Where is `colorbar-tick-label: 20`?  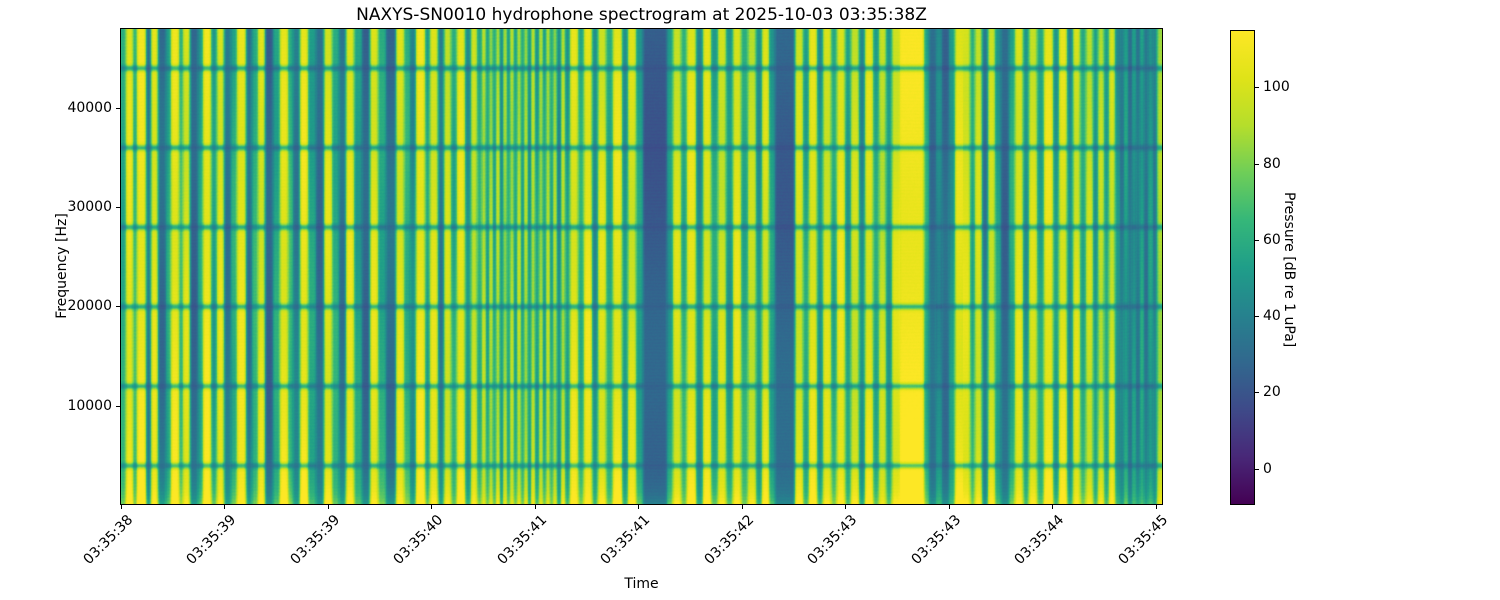 colorbar-tick-label: 20 is located at coordinates (1272, 392).